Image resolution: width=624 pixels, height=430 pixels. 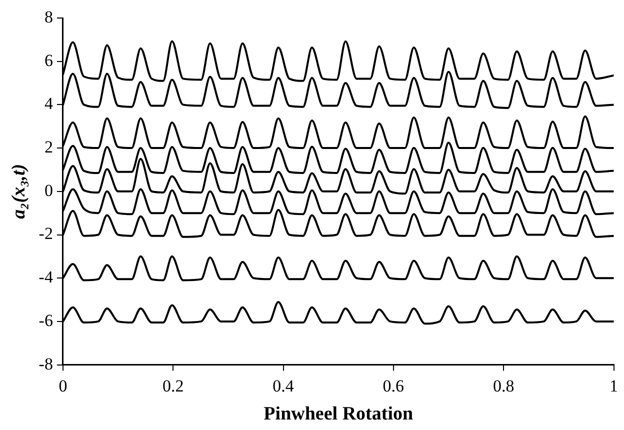 What do you see at coordinates (48, 16) in the screenshot?
I see `y-tick-label: 8` at bounding box center [48, 16].